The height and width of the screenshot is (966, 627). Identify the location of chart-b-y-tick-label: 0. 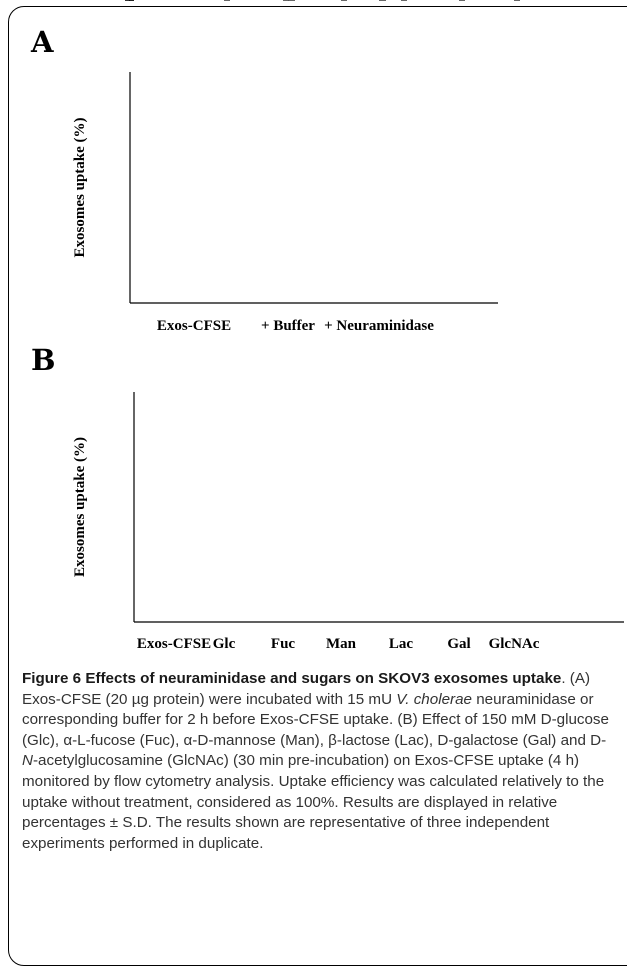
(122, 1).